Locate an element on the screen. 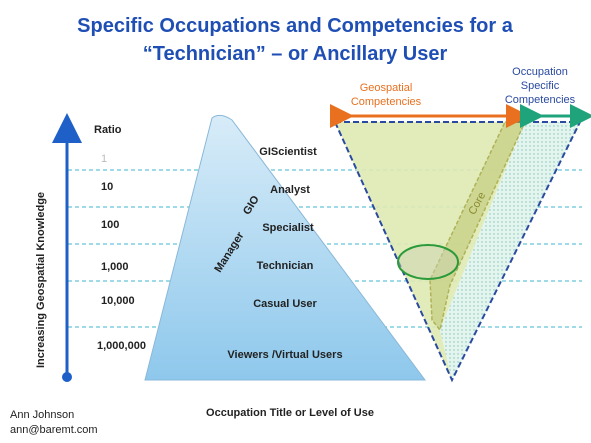  geospatial-label: Geospatial is located at coordinates (386, 88).